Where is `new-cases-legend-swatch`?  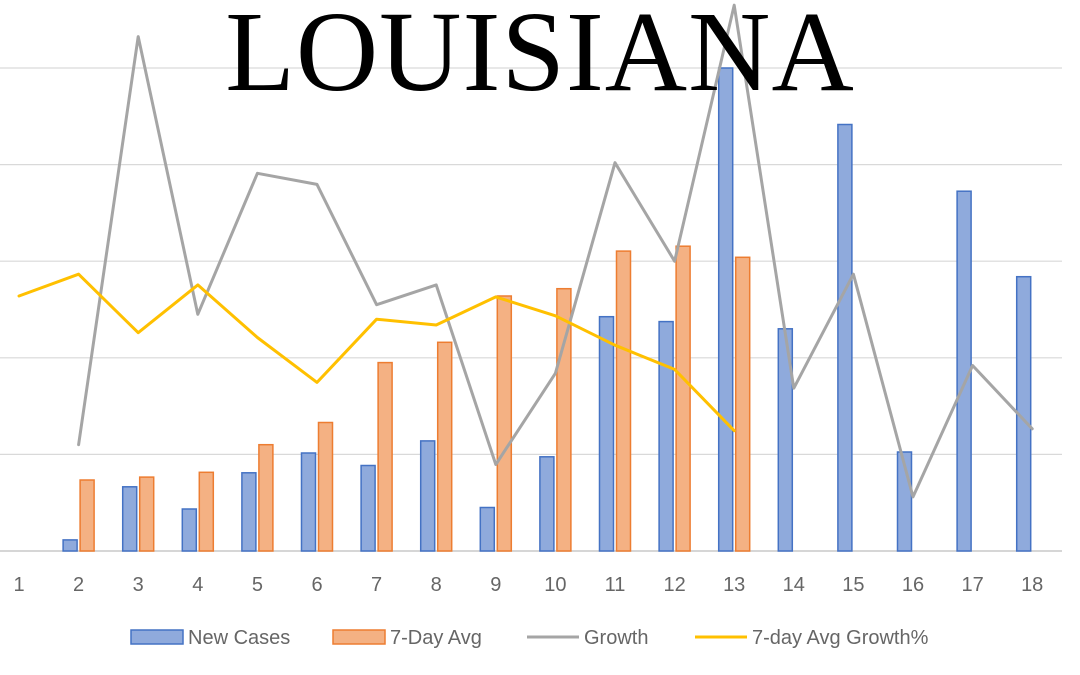 new-cases-legend-swatch is located at coordinates (157, 637).